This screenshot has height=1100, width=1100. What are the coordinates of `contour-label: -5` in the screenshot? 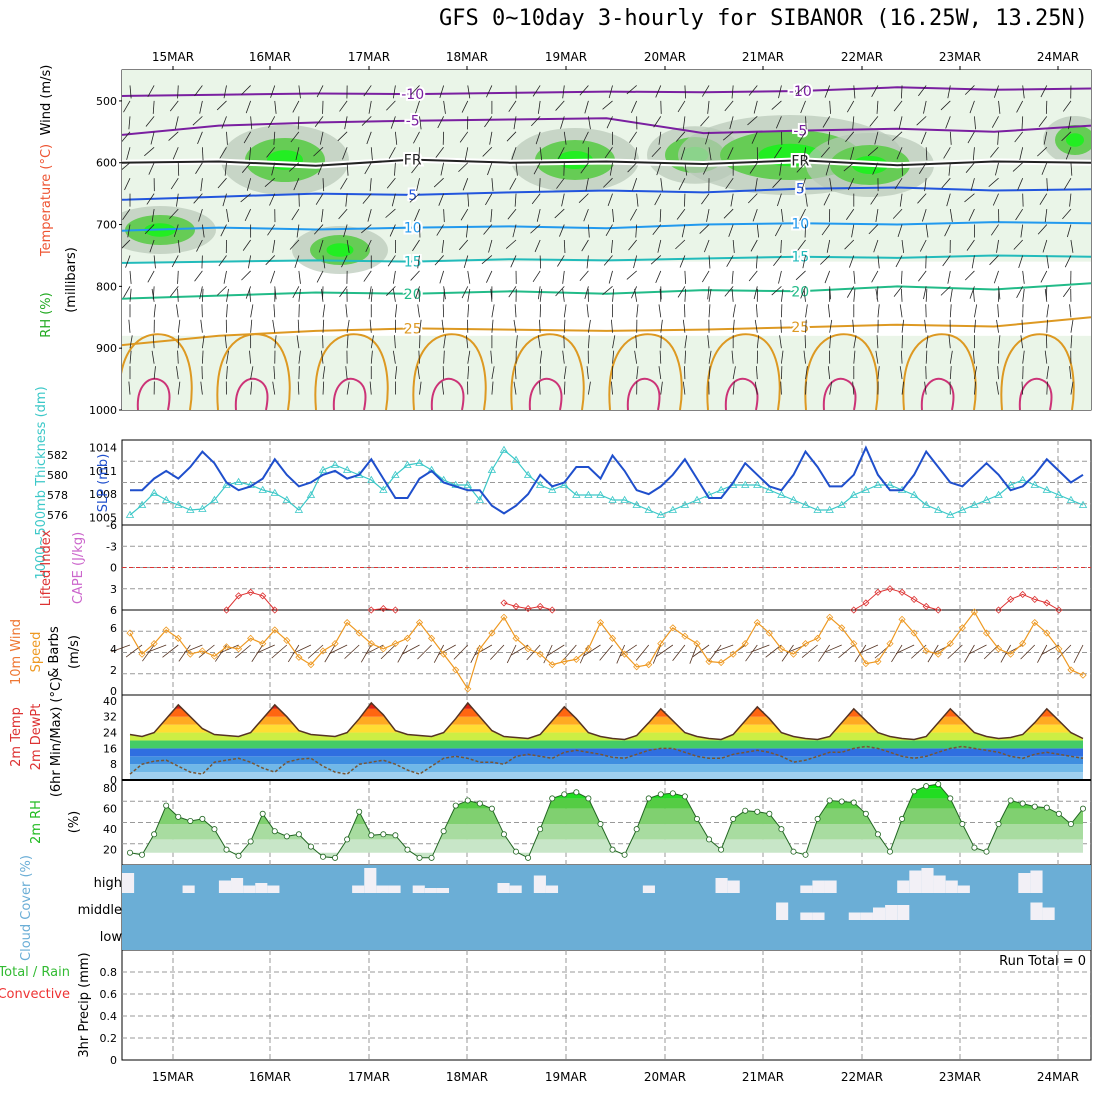 It's located at (413, 122).